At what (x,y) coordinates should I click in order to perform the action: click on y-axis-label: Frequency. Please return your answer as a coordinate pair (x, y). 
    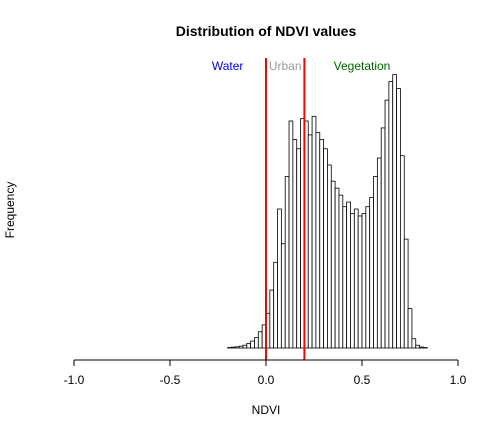
    Looking at the image, I should click on (10, 210).